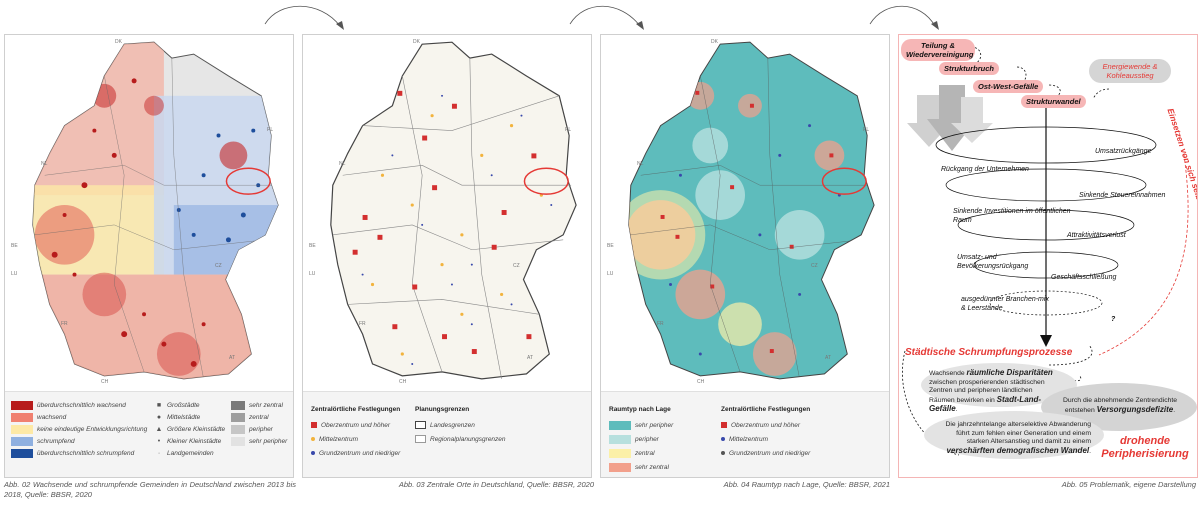 The image size is (1200, 505). I want to click on cycle-geschaeftsschliessung: Geschäftsschließung, so click(1084, 277).